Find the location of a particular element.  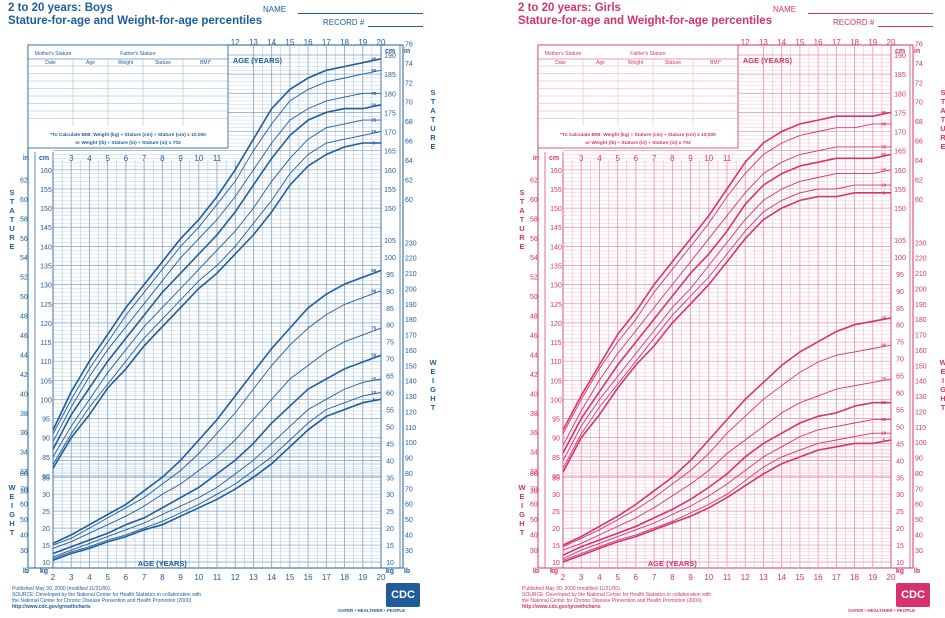

boys-weight-lb-tick-right: 70 is located at coordinates (409, 489).